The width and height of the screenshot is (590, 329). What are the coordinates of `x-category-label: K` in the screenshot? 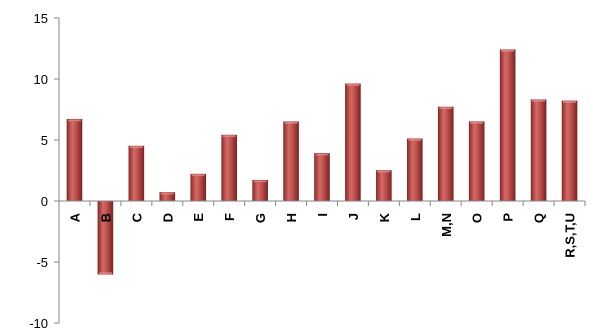 It's located at (384, 217).